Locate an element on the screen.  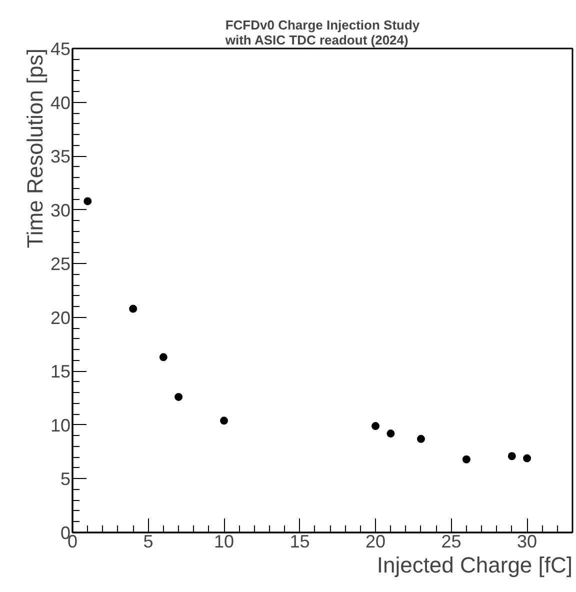
x-tick-label: 10 is located at coordinates (224, 542).